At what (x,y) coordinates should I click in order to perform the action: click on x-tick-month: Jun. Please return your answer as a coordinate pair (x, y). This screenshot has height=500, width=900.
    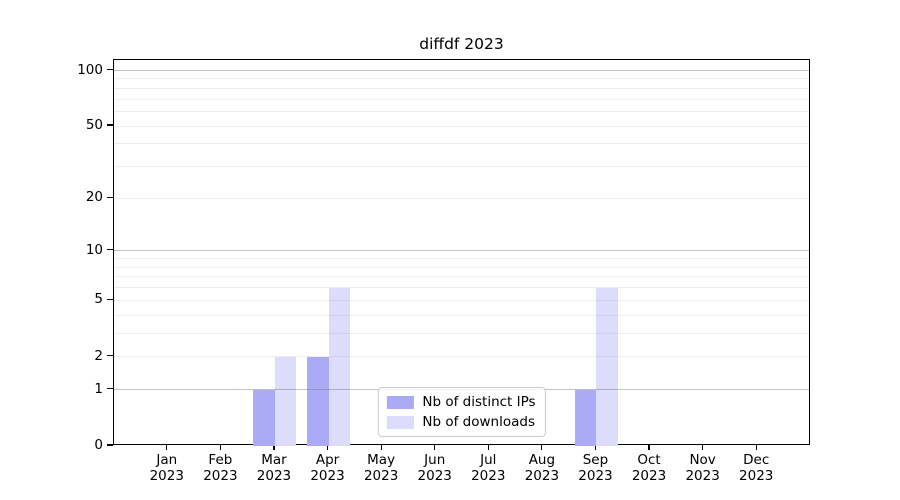
    Looking at the image, I should click on (435, 460).